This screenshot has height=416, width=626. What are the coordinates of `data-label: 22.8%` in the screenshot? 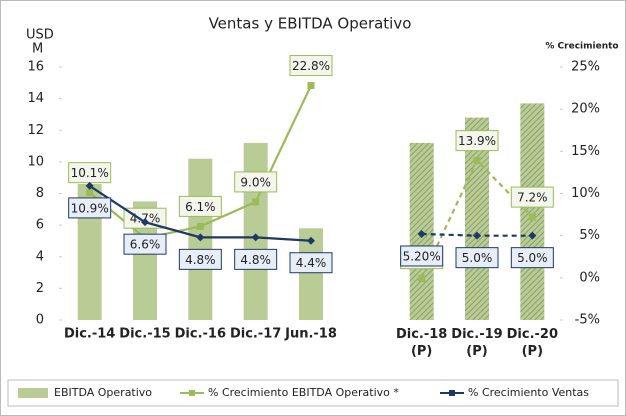 It's located at (311, 66).